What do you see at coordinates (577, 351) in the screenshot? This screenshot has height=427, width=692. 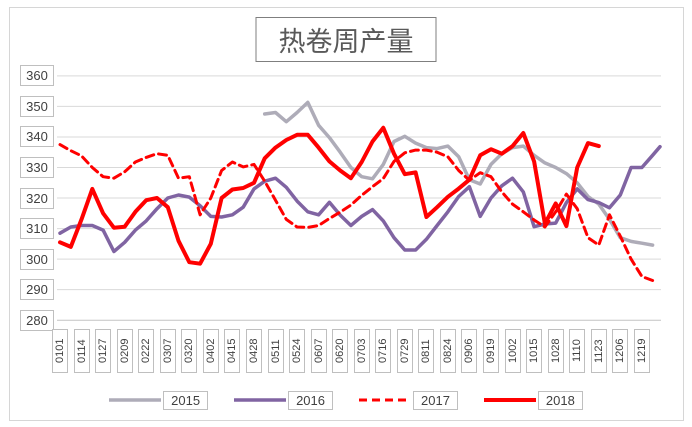 I see `x-tick-label-1110: 1110` at bounding box center [577, 351].